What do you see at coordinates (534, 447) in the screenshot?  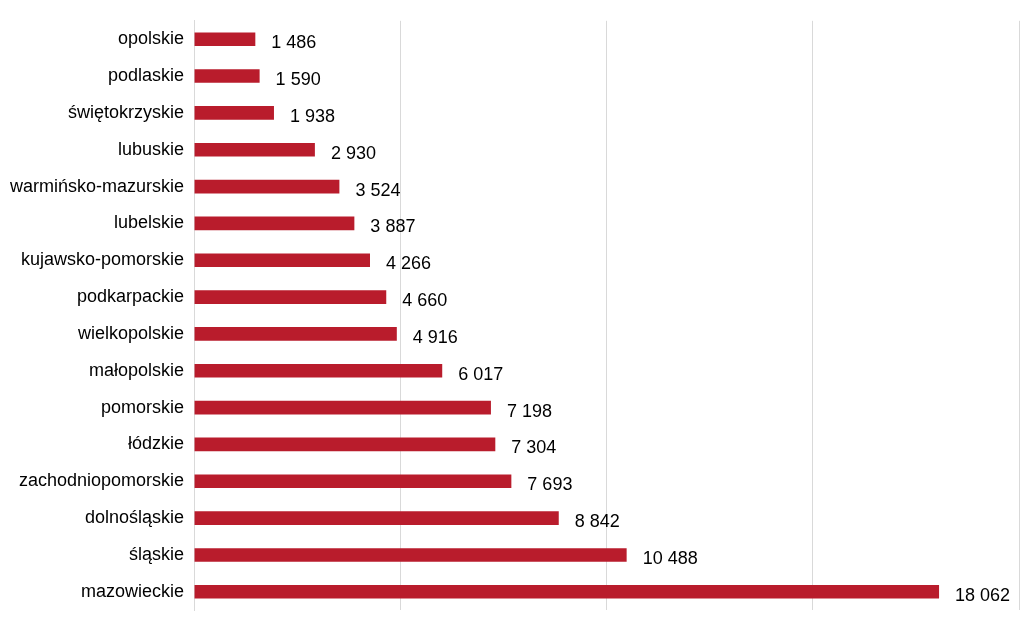 I see `data-label: 7 304` at bounding box center [534, 447].